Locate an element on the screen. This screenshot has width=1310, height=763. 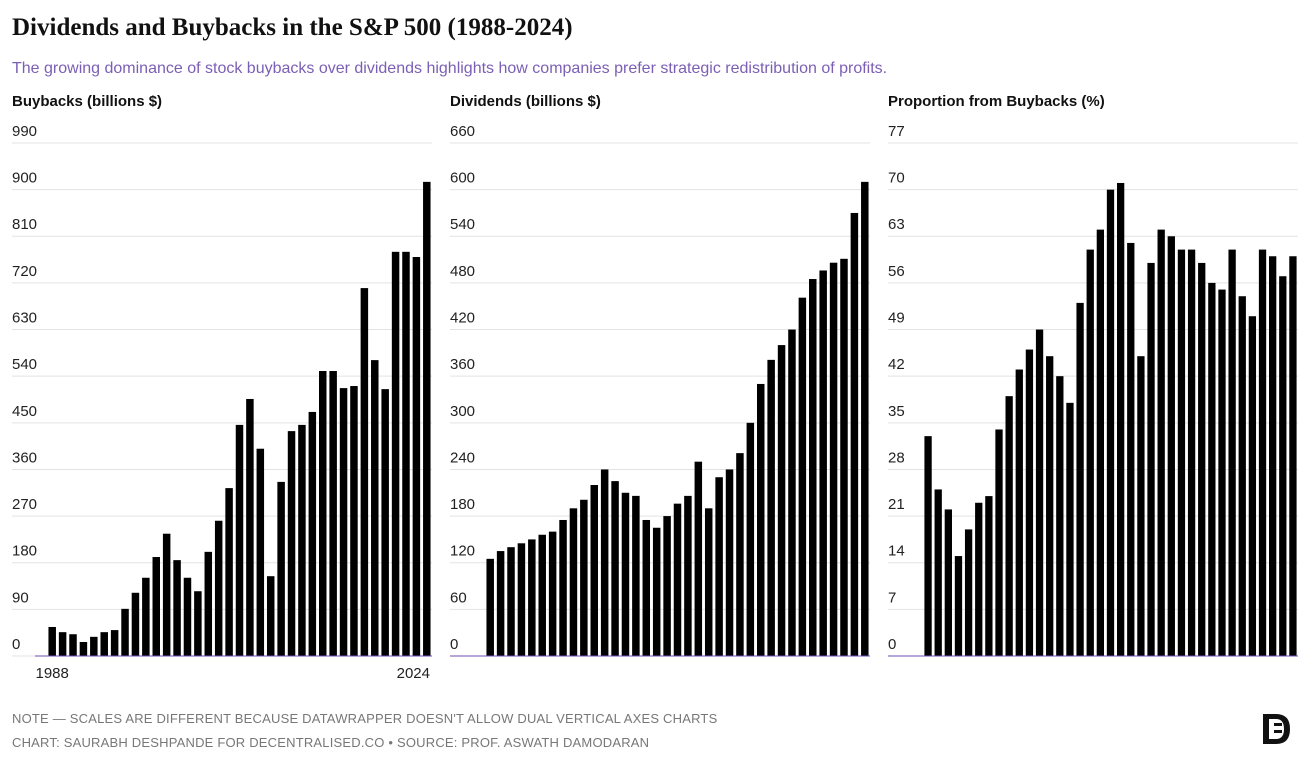
y-tick-label: 600 is located at coordinates (462, 178).